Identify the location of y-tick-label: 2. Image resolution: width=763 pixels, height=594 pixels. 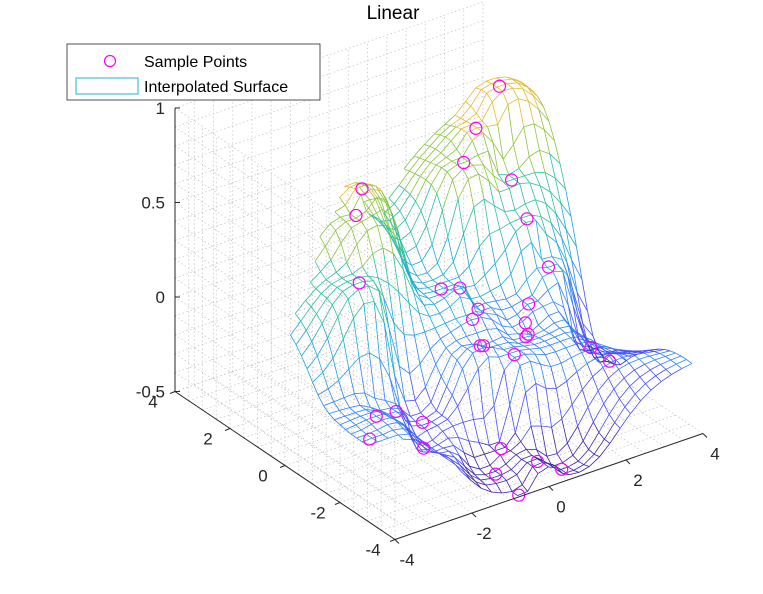
(207, 439).